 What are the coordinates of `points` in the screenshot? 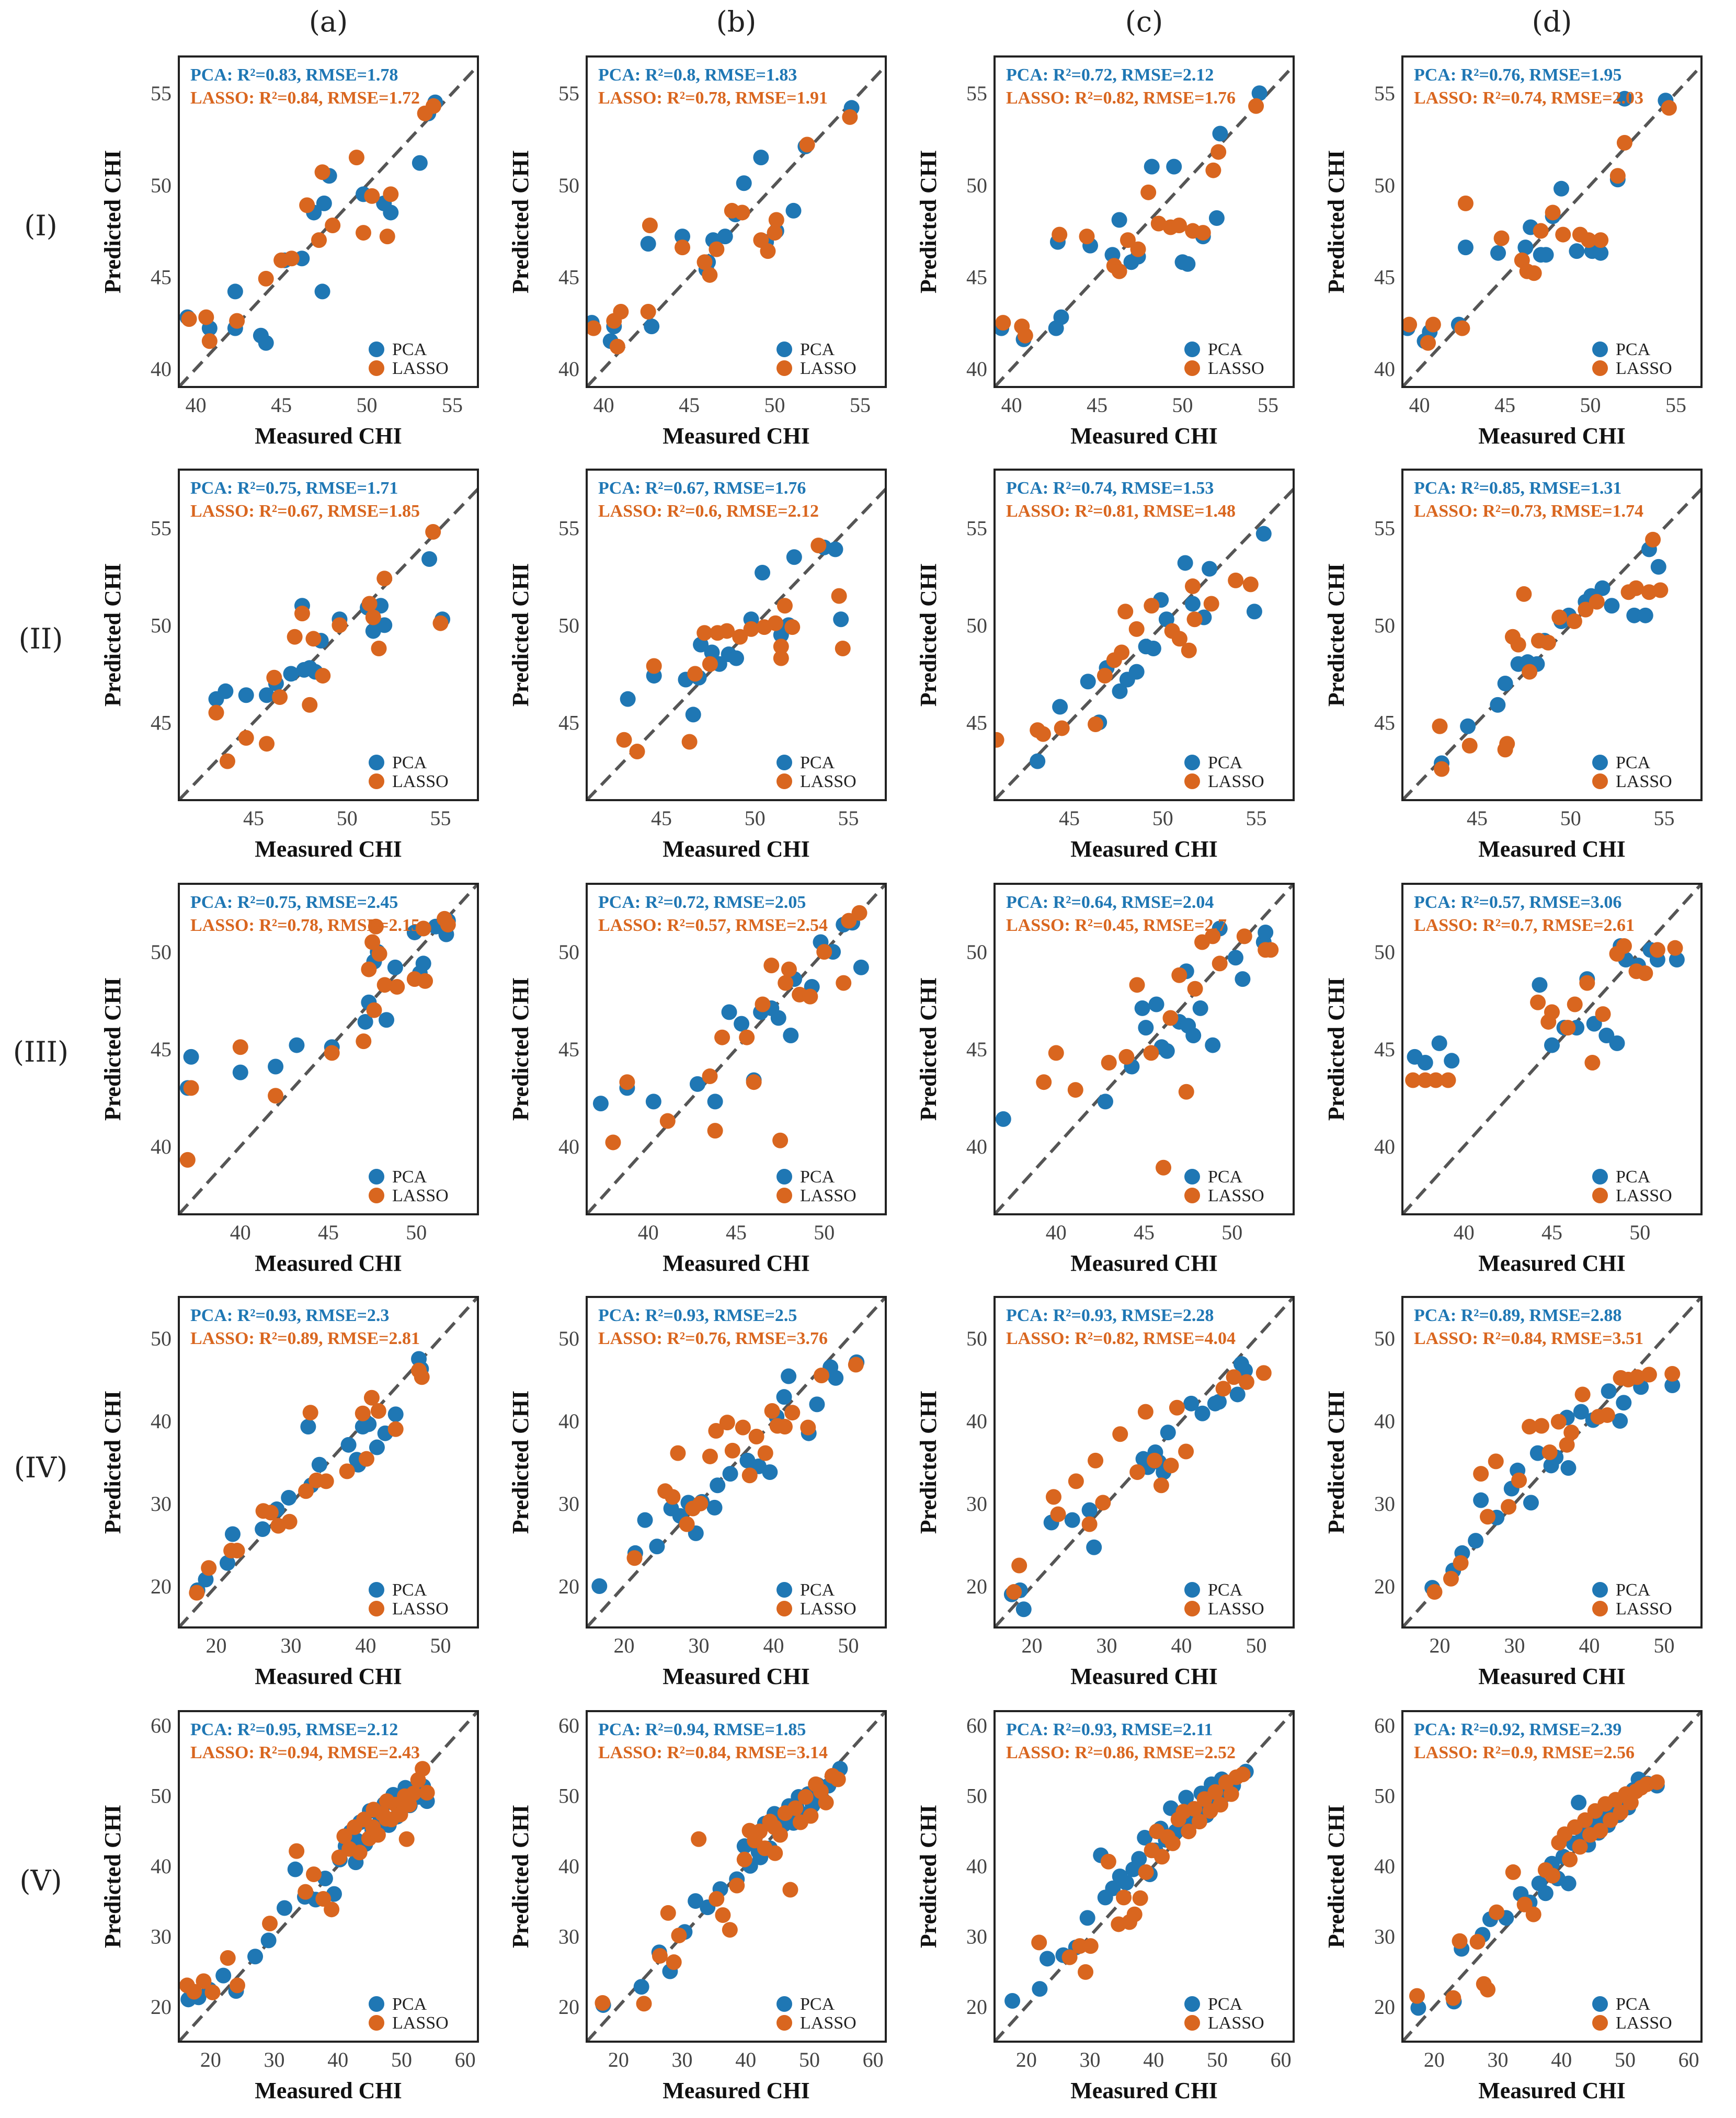 It's located at (1553, 1482).